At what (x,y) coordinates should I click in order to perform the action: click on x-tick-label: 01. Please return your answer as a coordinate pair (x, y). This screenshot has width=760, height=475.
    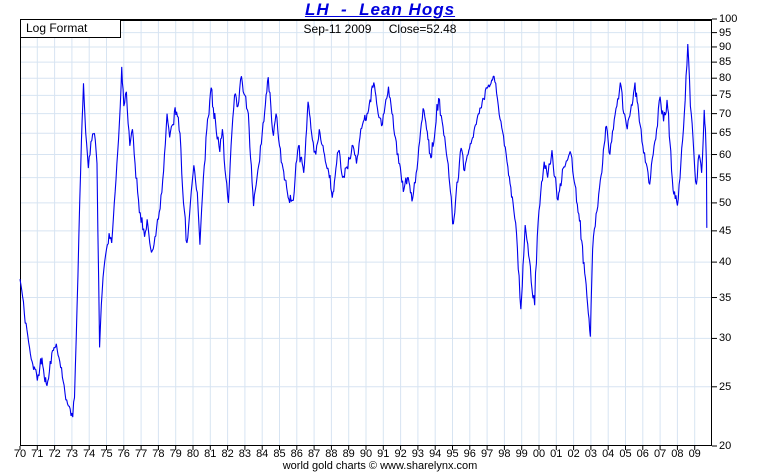
    Looking at the image, I should click on (556, 454).